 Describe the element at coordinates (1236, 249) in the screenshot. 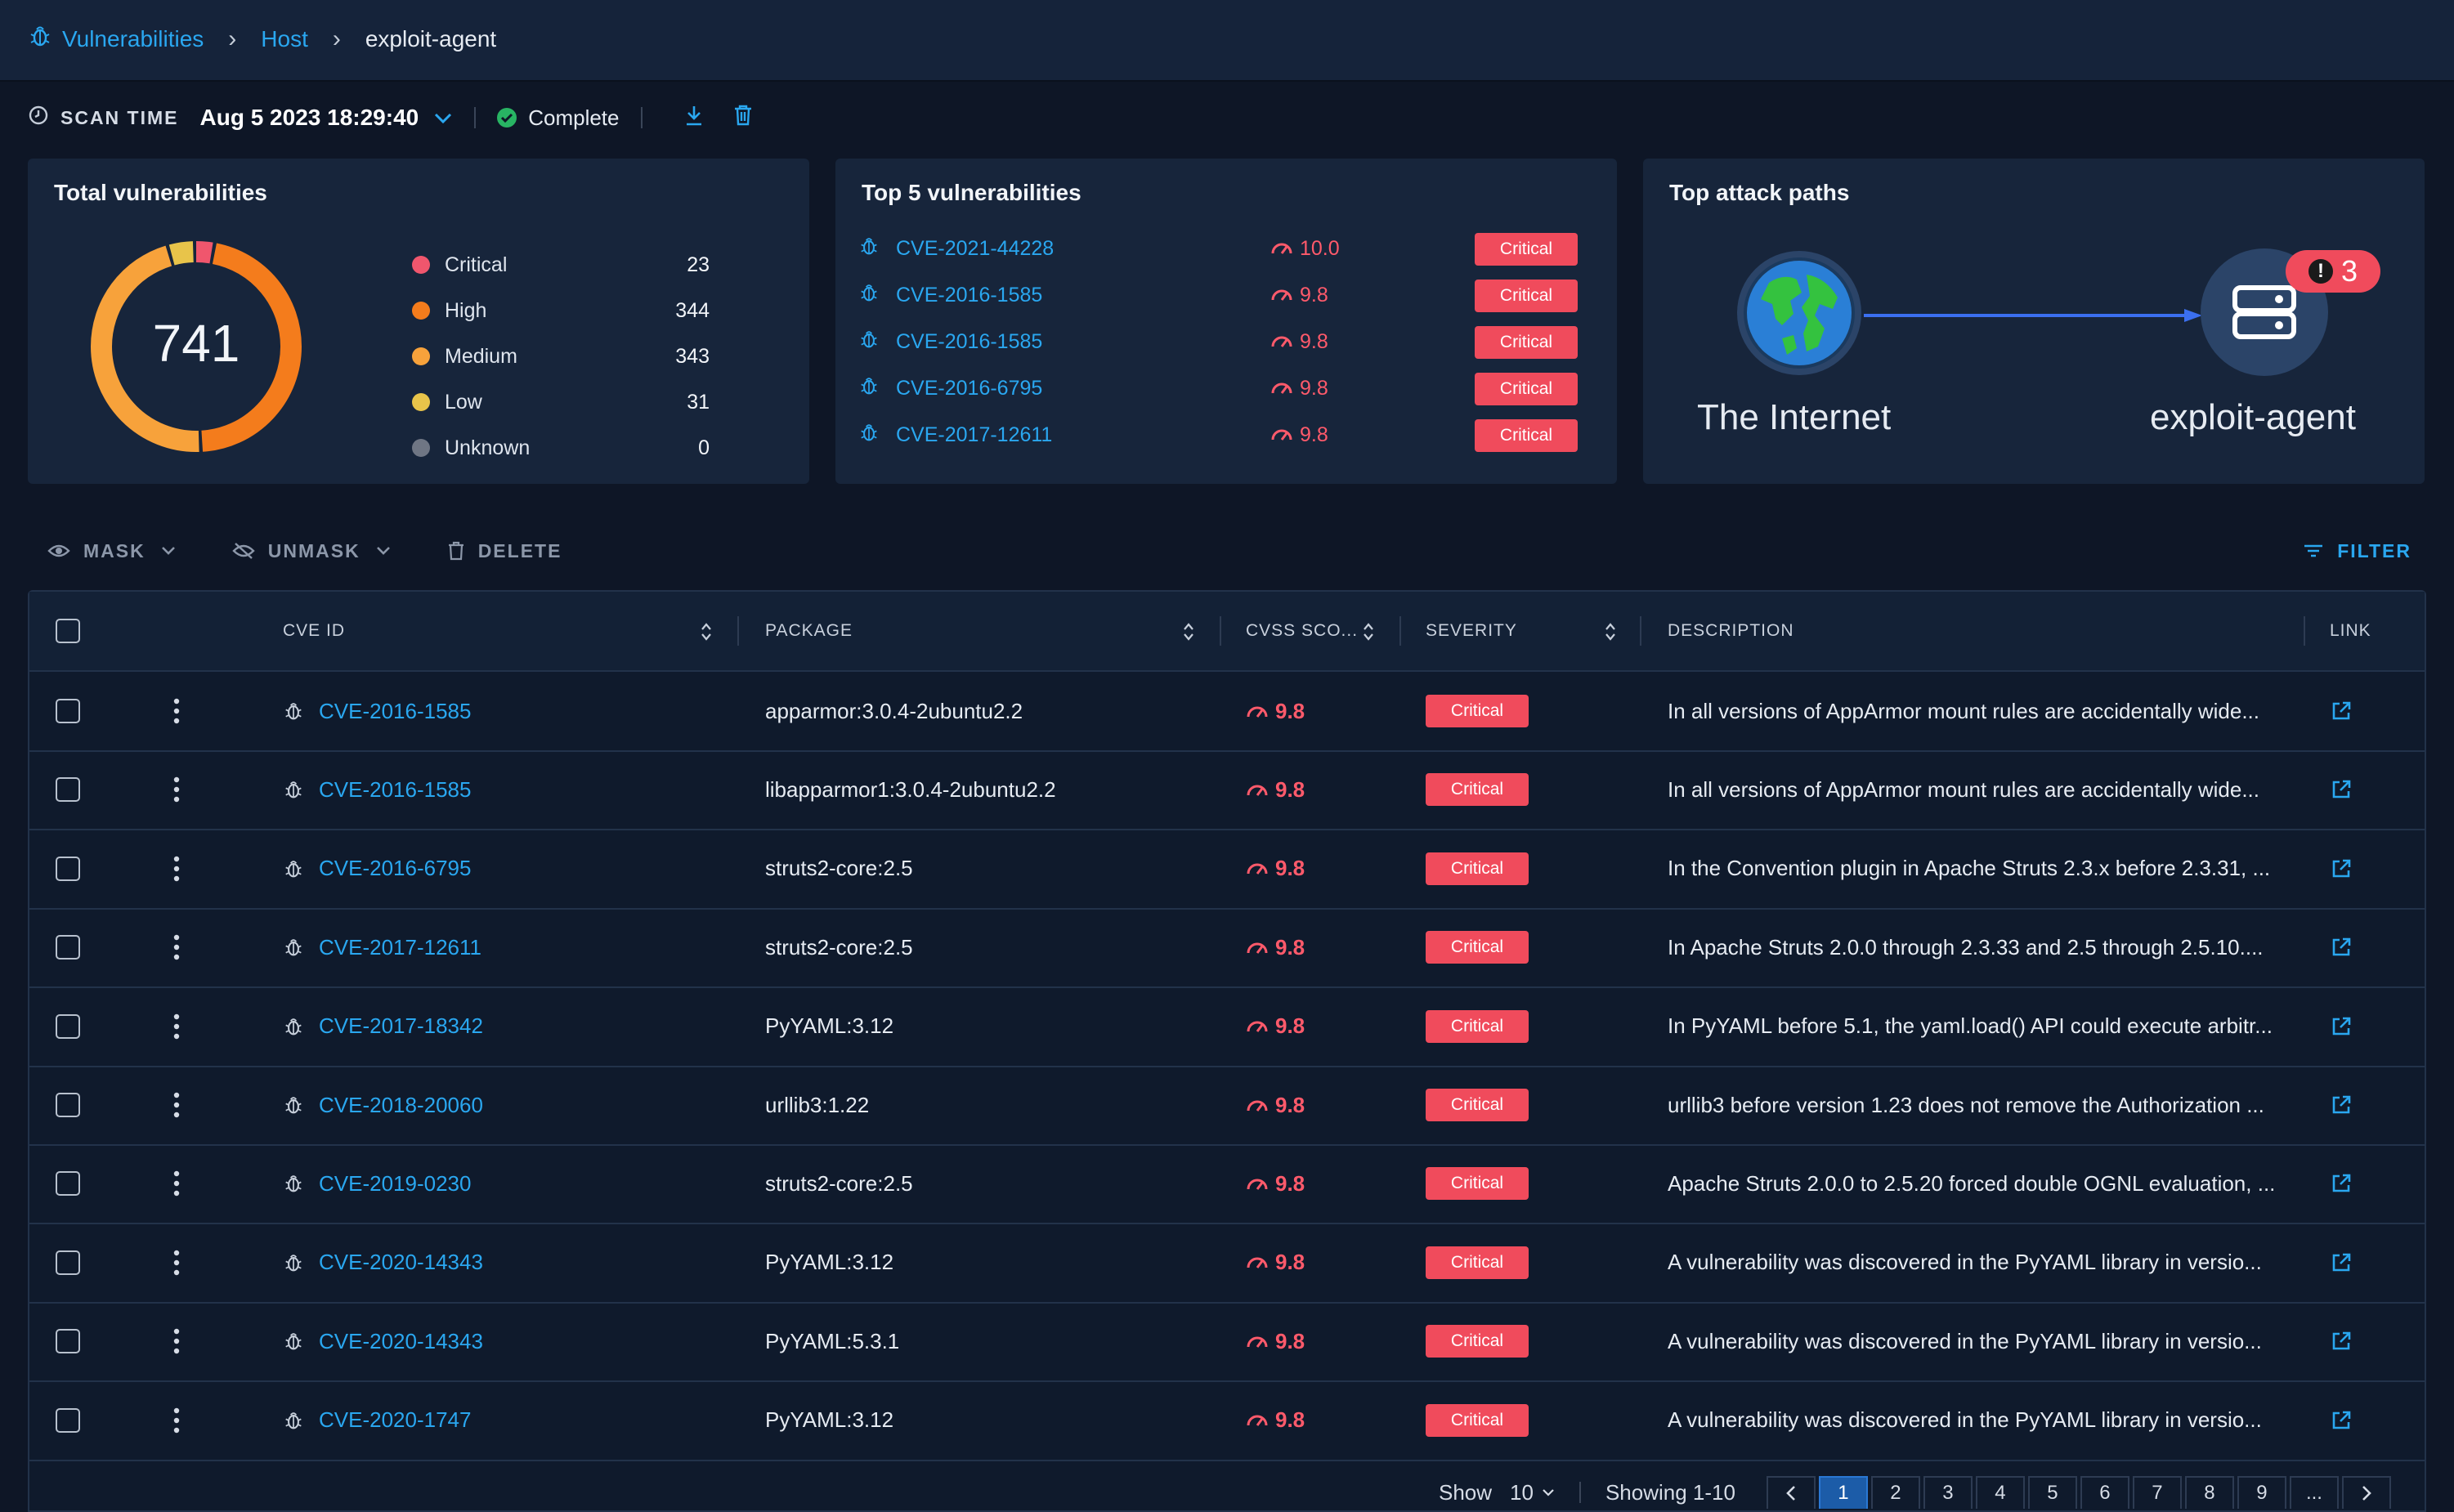

I see `top5-item: CVE-2021-44228 10.0 Critical` at that location.